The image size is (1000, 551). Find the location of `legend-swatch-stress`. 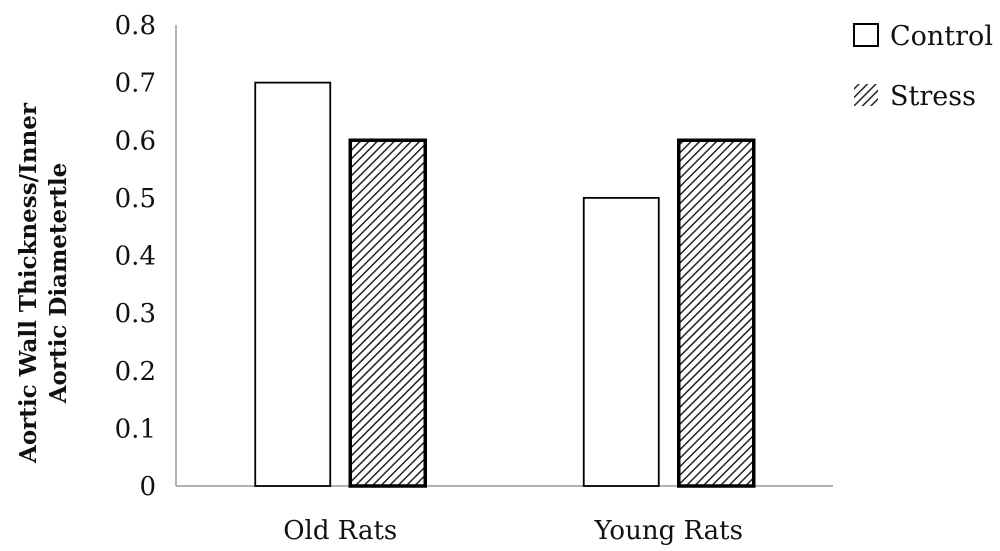

legend-swatch-stress is located at coordinates (866, 95).